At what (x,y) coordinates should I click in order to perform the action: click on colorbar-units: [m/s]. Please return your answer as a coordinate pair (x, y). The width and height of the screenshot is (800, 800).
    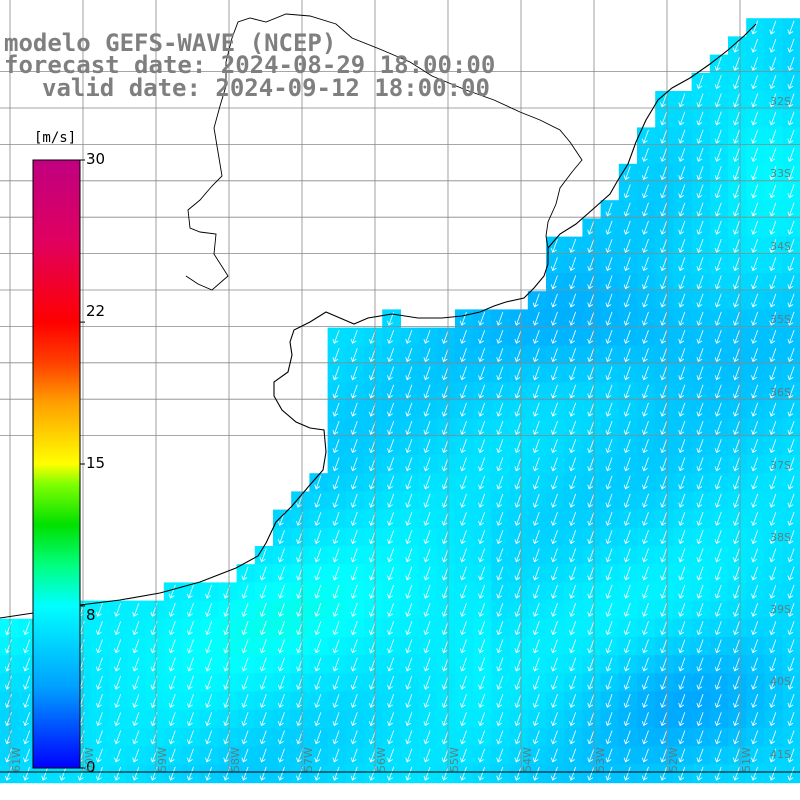
    Looking at the image, I should click on (55, 138).